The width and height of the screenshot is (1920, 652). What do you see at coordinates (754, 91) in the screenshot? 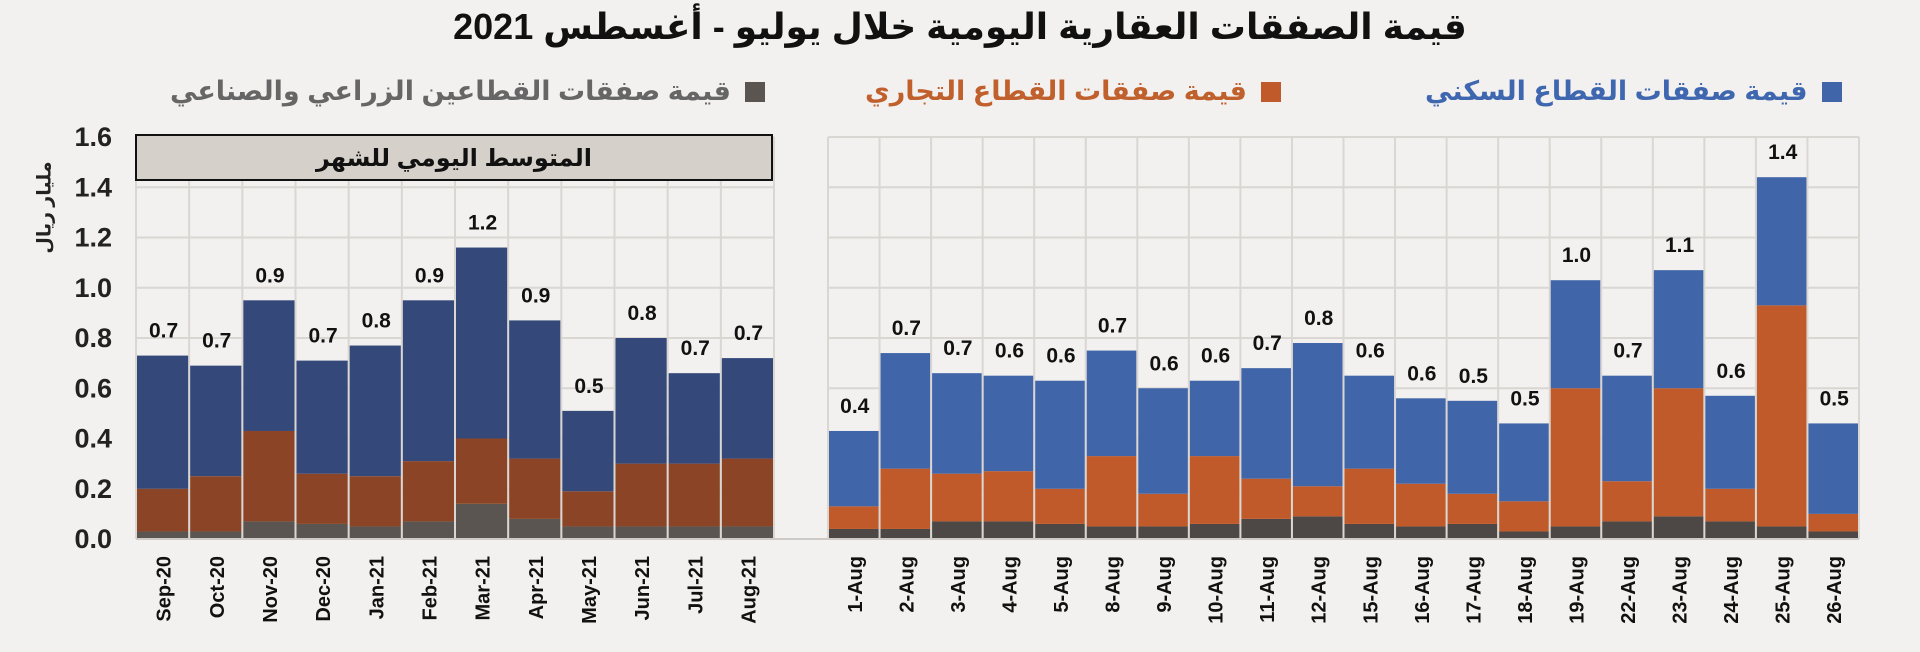
I see `legend-swatch-agri-industrial` at bounding box center [754, 91].